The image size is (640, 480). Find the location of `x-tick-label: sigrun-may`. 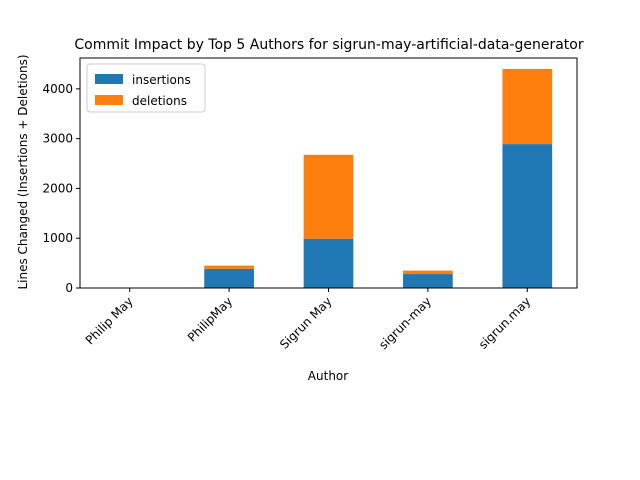

x-tick-label: sigrun-may is located at coordinates (405, 323).